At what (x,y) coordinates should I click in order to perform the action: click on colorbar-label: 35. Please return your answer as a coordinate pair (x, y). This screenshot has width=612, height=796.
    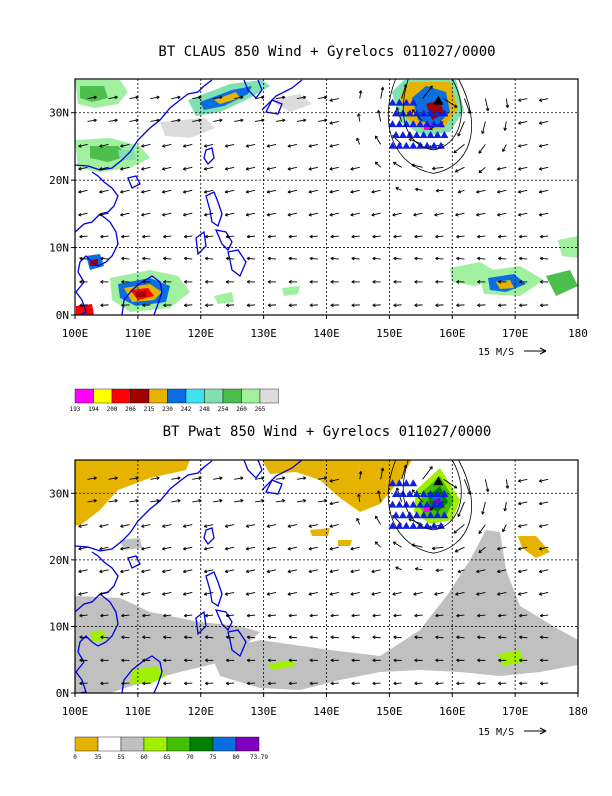
    Looking at the image, I should click on (98, 757).